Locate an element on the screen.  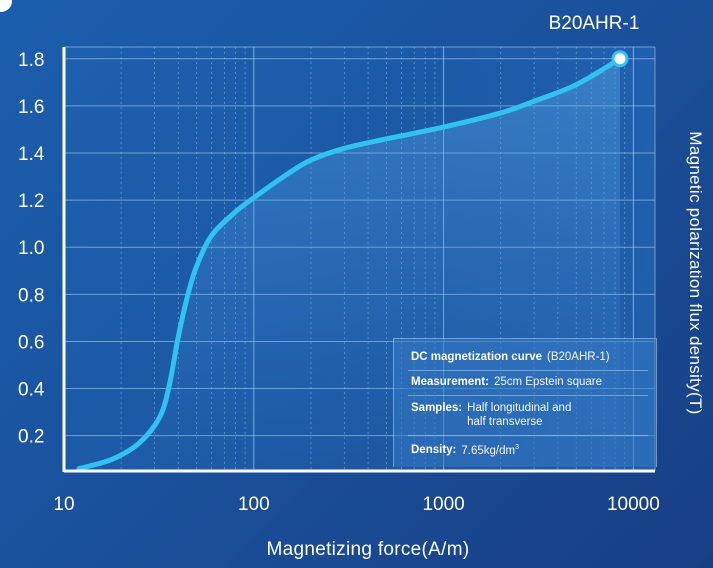
y-tick-label: 0.2 is located at coordinates (31, 437).